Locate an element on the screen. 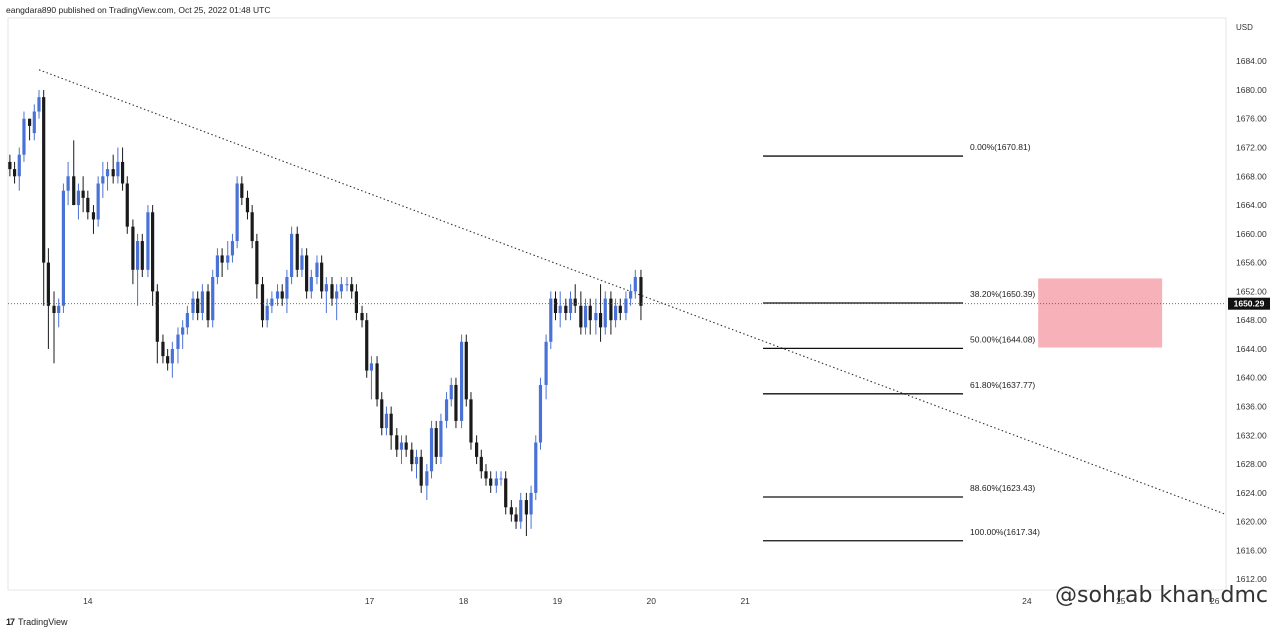  x-tick-label: 21 is located at coordinates (745, 601).